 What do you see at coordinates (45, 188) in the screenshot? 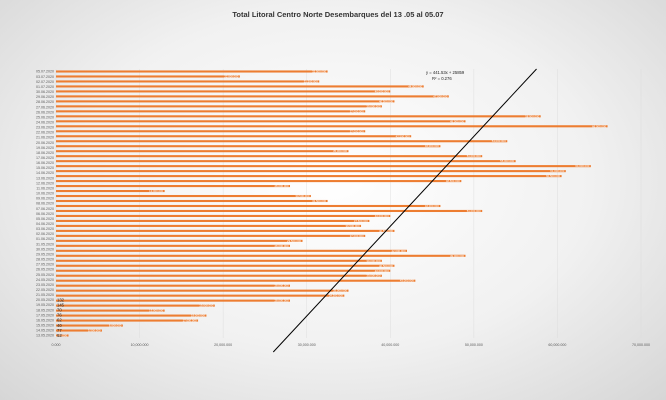
I see `y-tick-label: 11.06.2020` at bounding box center [45, 188].